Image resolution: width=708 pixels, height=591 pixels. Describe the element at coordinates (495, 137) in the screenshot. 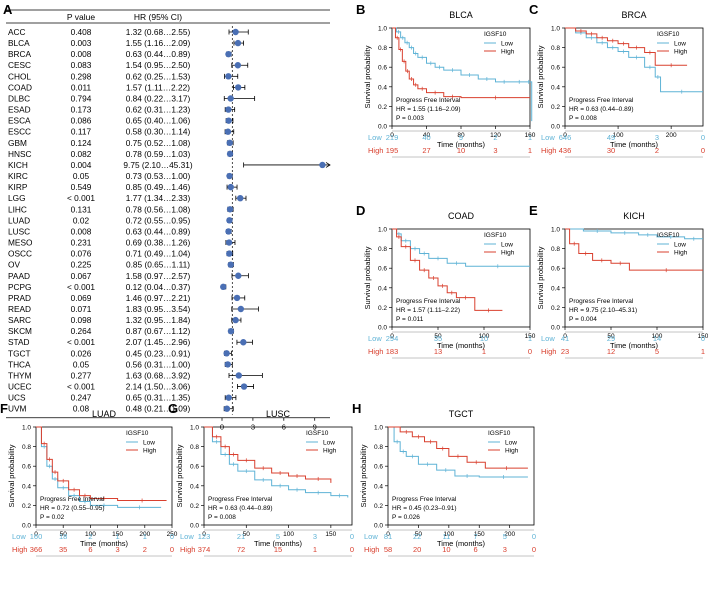

I see `risk-table-low-value: 2` at that location.